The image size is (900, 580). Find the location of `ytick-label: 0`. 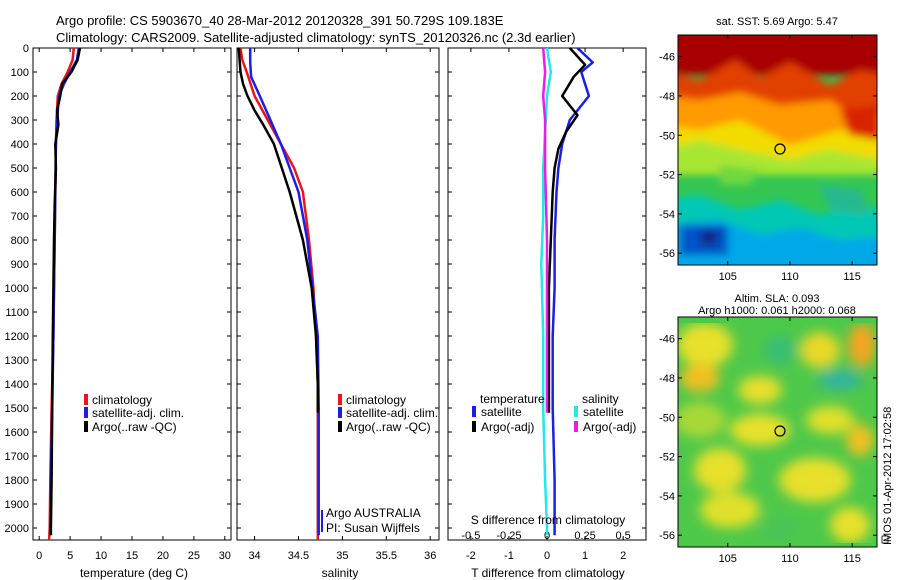

ytick-label: 0 is located at coordinates (26, 49).